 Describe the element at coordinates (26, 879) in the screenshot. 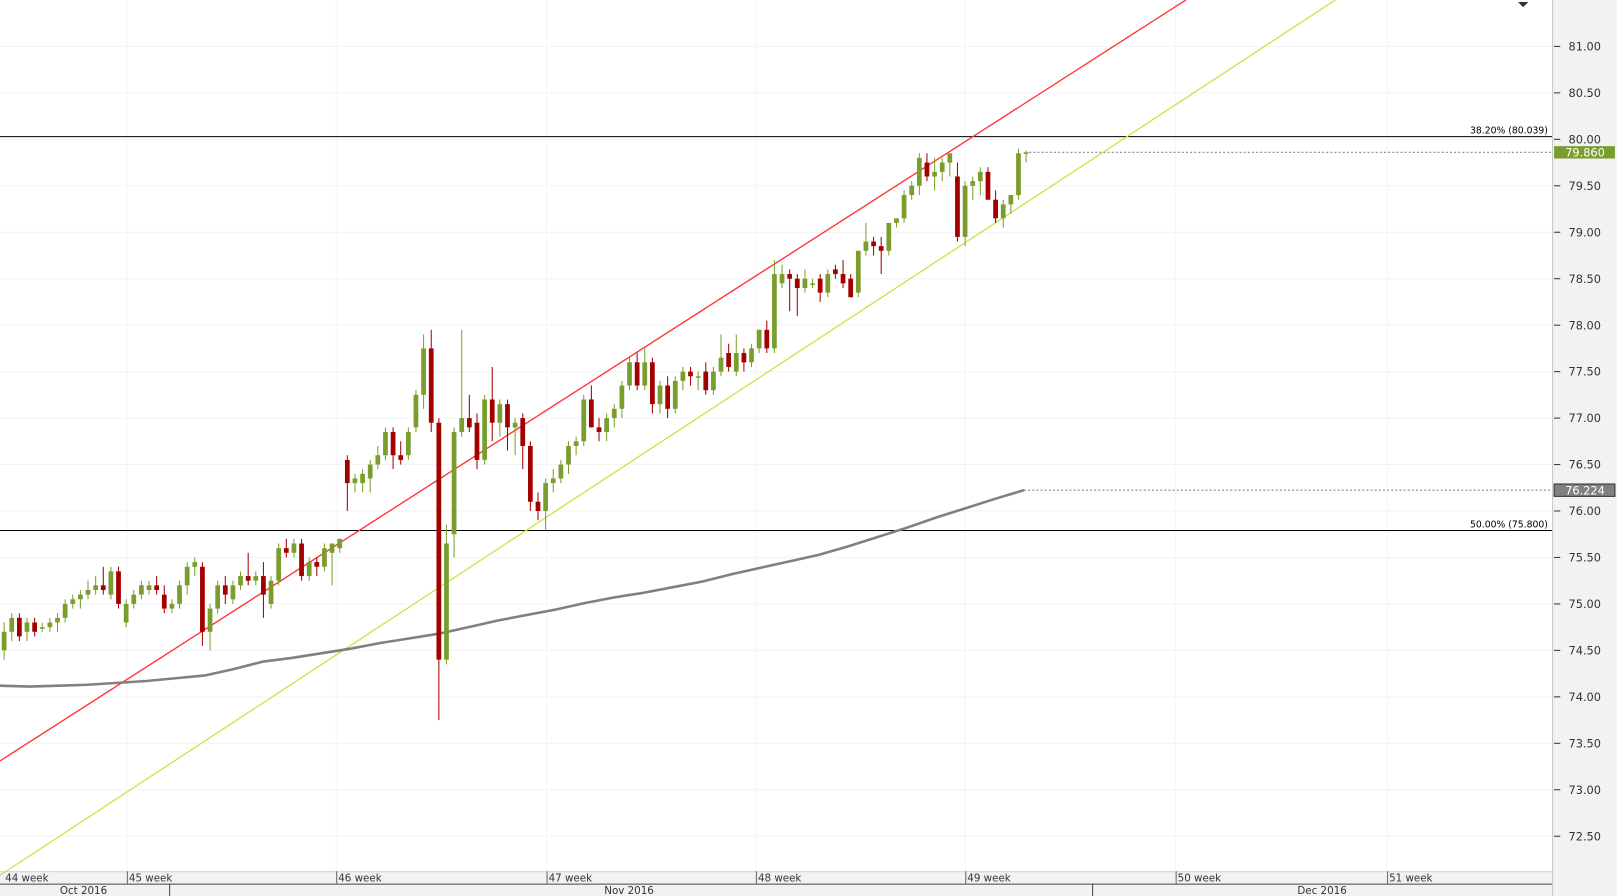

I see `week-label: 44 week` at that location.